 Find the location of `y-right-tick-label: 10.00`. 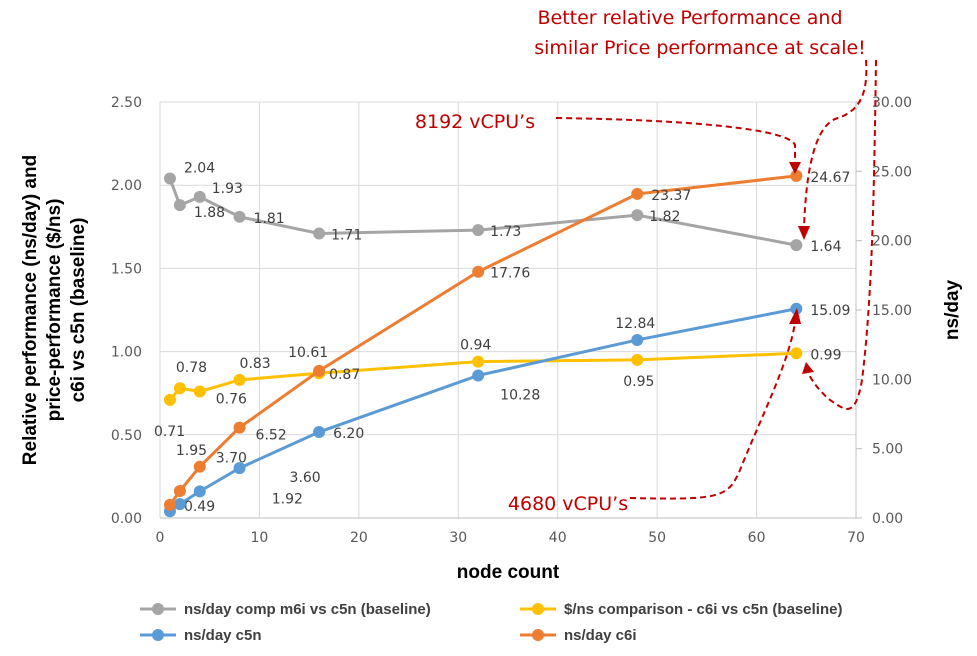

y-right-tick-label: 10.00 is located at coordinates (892, 380).